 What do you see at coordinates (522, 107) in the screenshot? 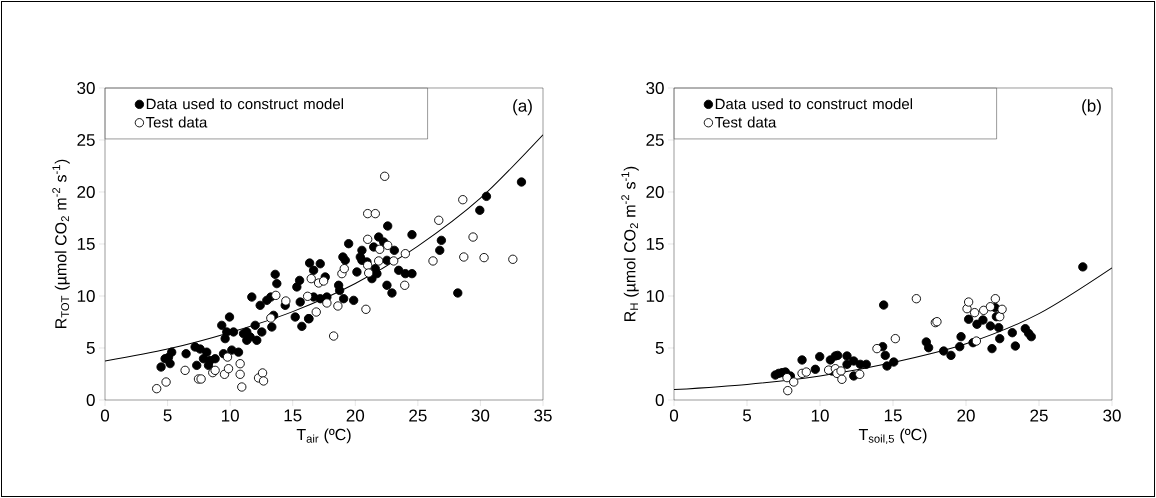
I see `annotation: (a)` at bounding box center [522, 107].